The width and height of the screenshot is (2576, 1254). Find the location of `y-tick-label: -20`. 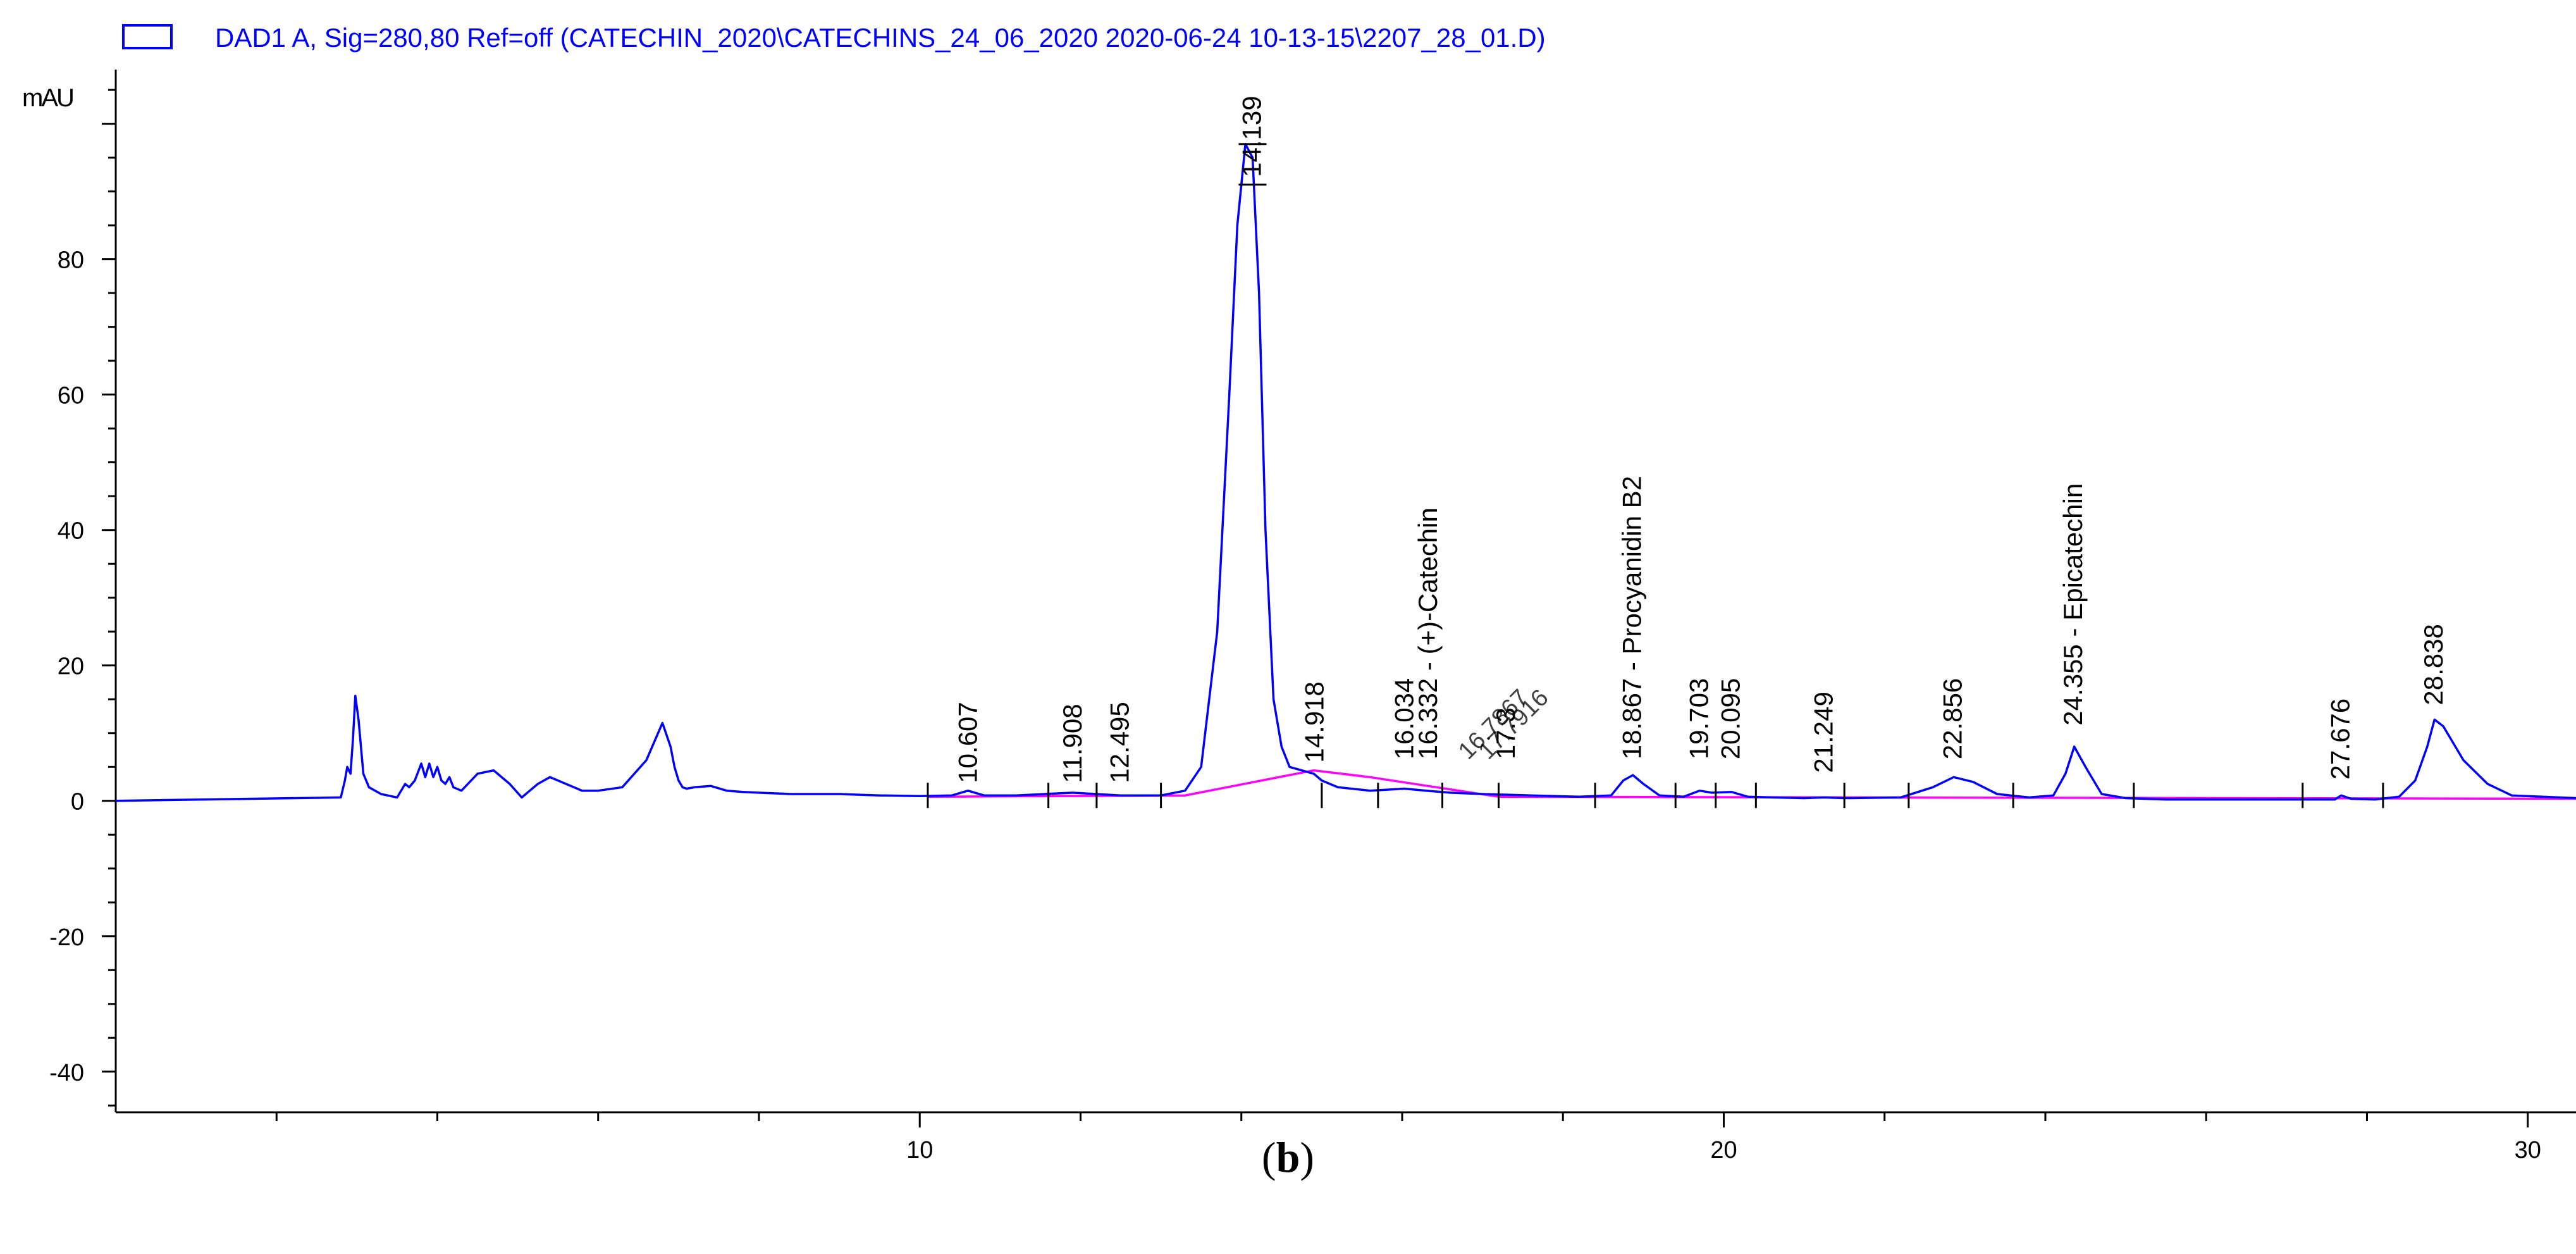

y-tick-label: -20 is located at coordinates (66, 937).